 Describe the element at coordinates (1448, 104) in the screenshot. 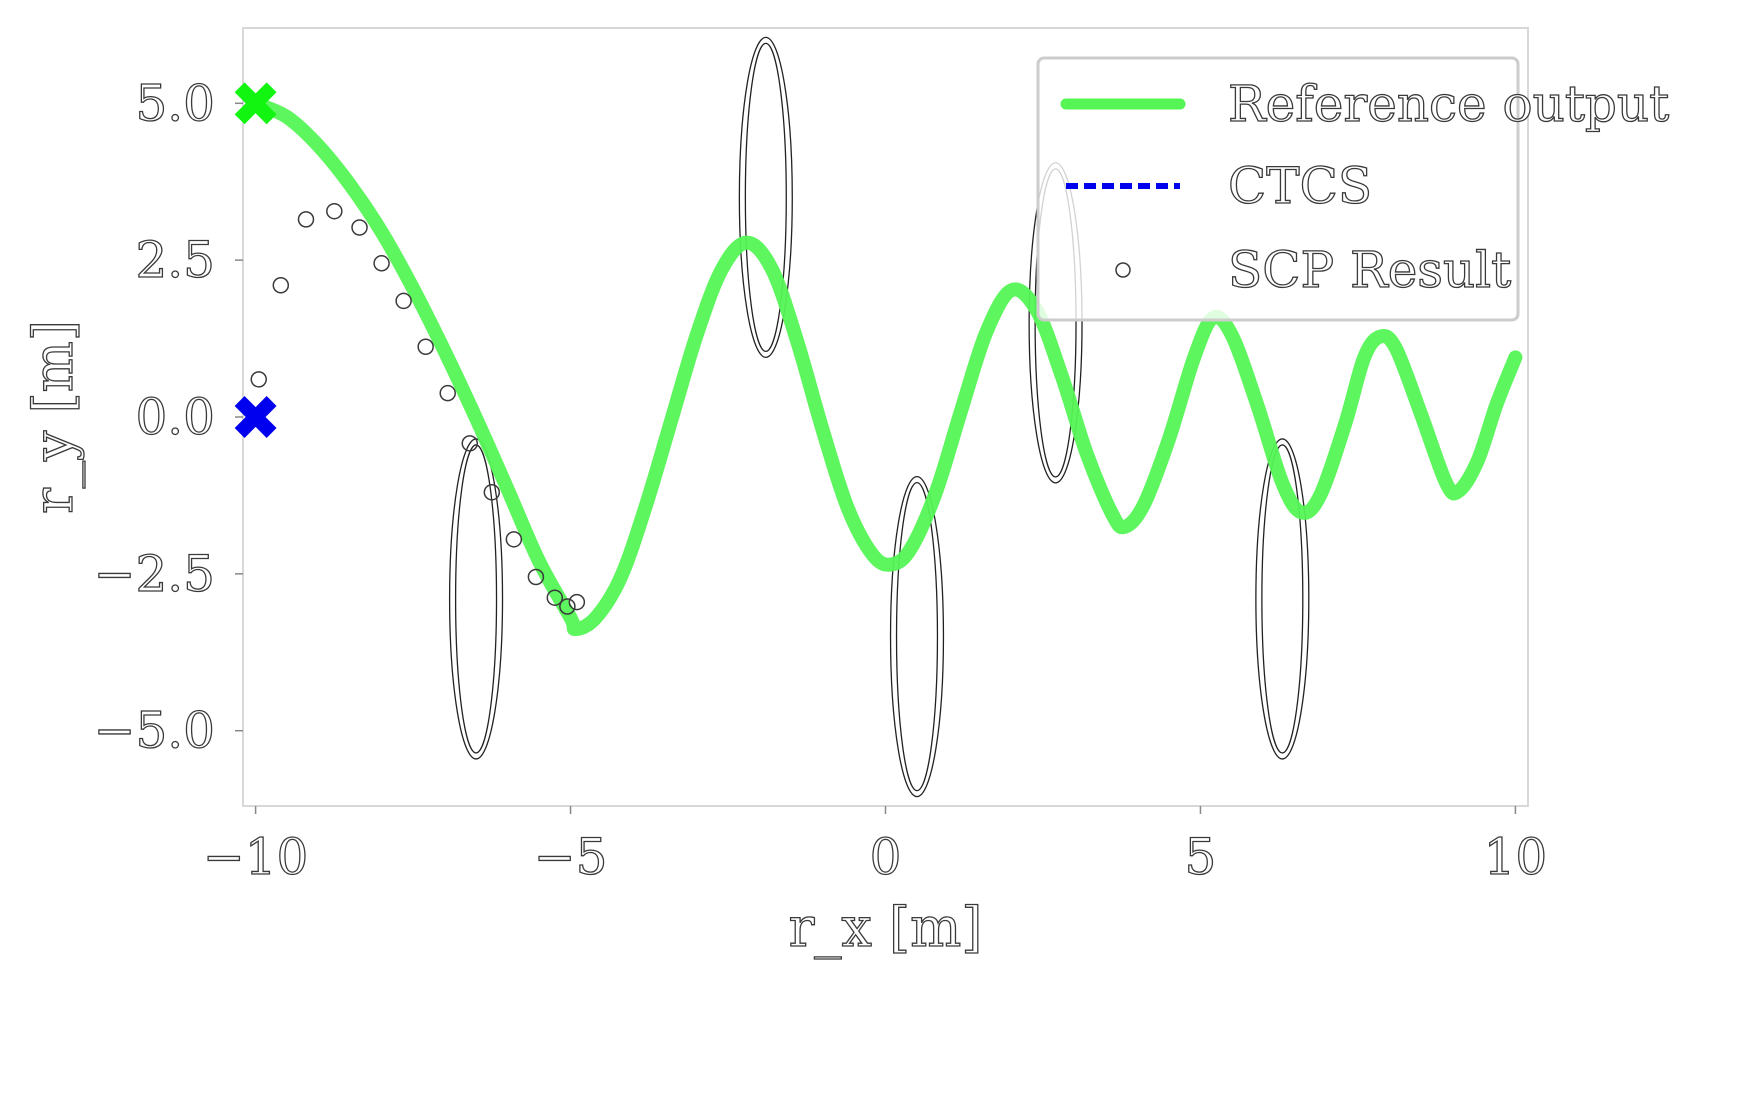

I see `legend-label-reference-output: Reference output` at that location.